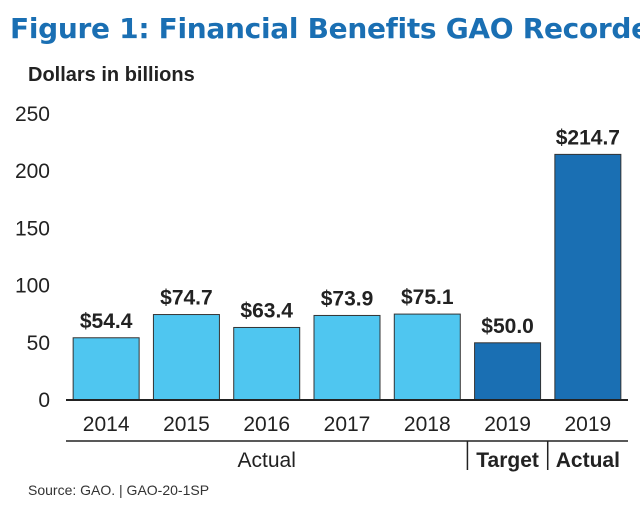 This screenshot has width=640, height=516. Describe the element at coordinates (588, 137) in the screenshot. I see `bar-value-label: $214.7` at that location.